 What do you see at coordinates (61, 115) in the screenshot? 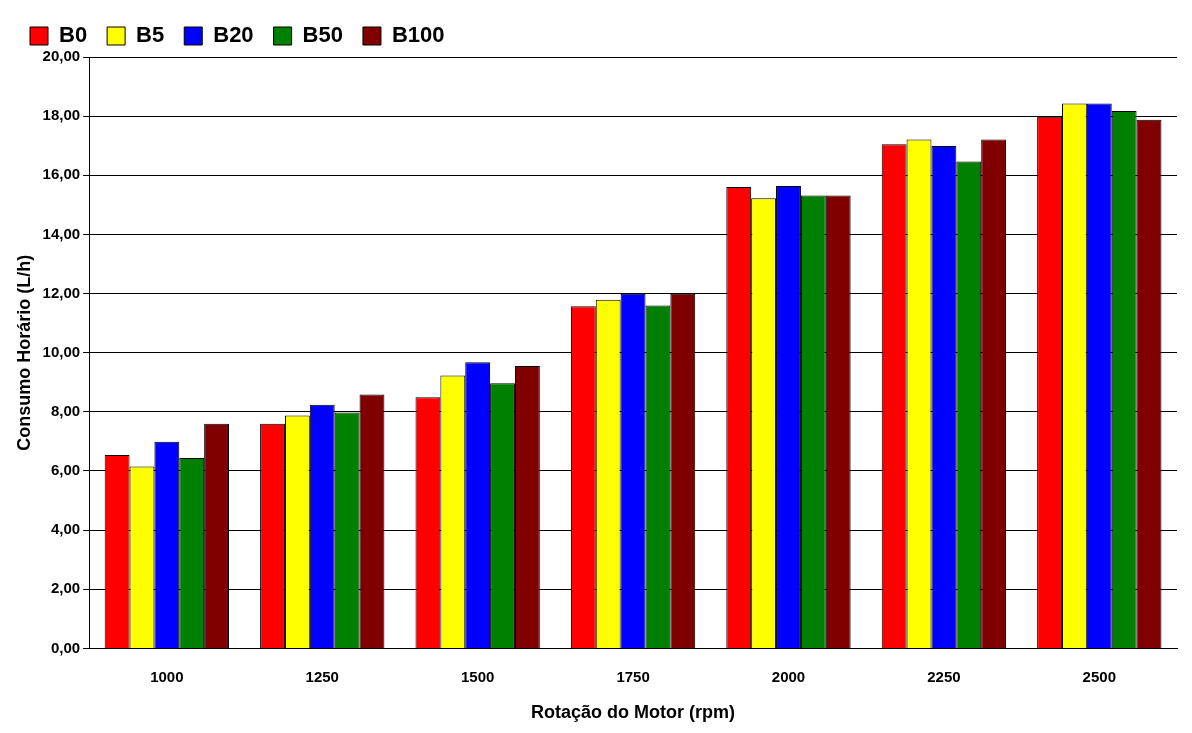
I see `y-tick-label: 18,00` at bounding box center [61, 115].